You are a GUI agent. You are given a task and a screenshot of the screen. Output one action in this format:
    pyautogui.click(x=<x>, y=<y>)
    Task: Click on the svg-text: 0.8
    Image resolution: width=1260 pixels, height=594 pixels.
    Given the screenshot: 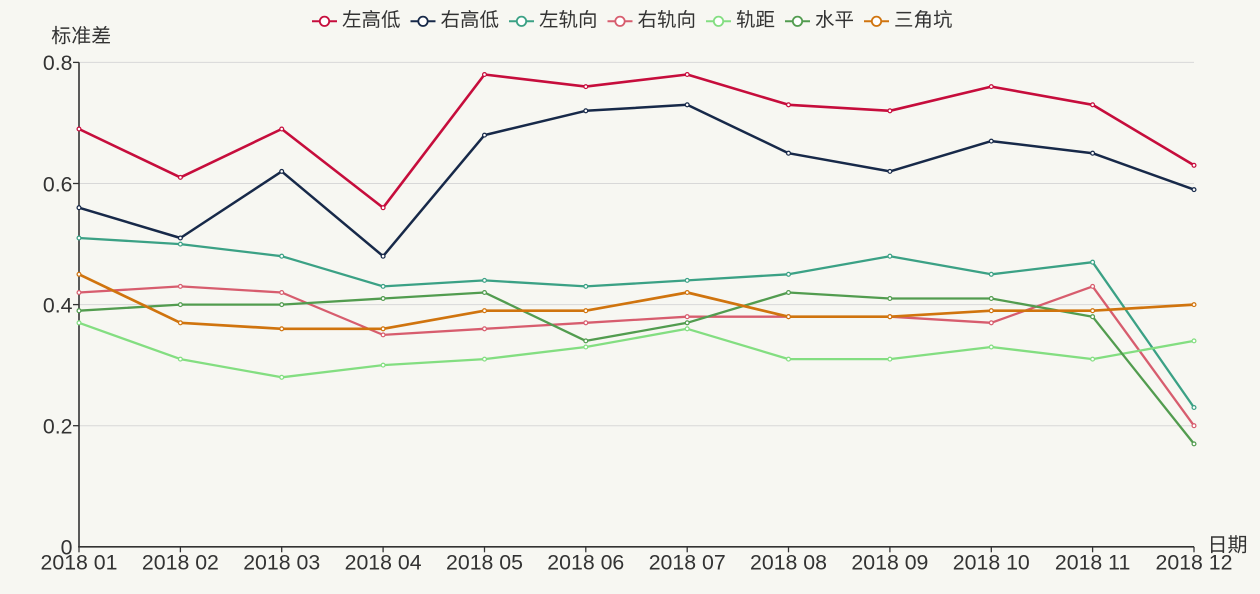 What is the action you would take?
    pyautogui.click(x=58, y=63)
    